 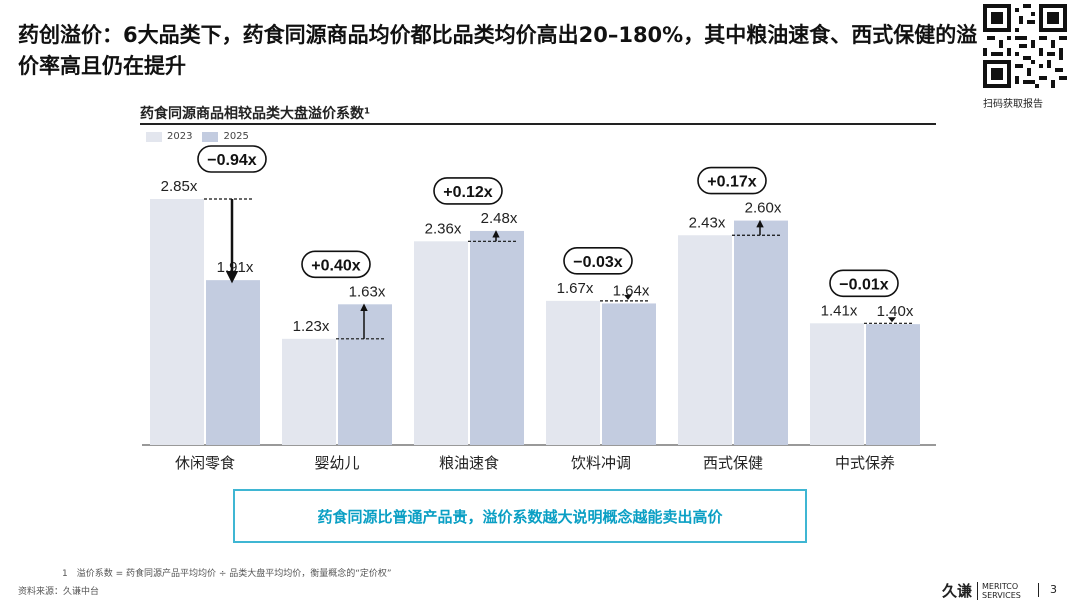 What do you see at coordinates (499, 218) in the screenshot?
I see `value-label-2025-2: 2.48x` at bounding box center [499, 218].